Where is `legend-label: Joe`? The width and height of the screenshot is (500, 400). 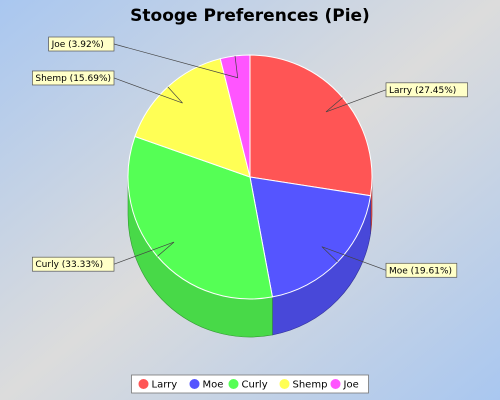
legend-label: Joe is located at coordinates (351, 385).